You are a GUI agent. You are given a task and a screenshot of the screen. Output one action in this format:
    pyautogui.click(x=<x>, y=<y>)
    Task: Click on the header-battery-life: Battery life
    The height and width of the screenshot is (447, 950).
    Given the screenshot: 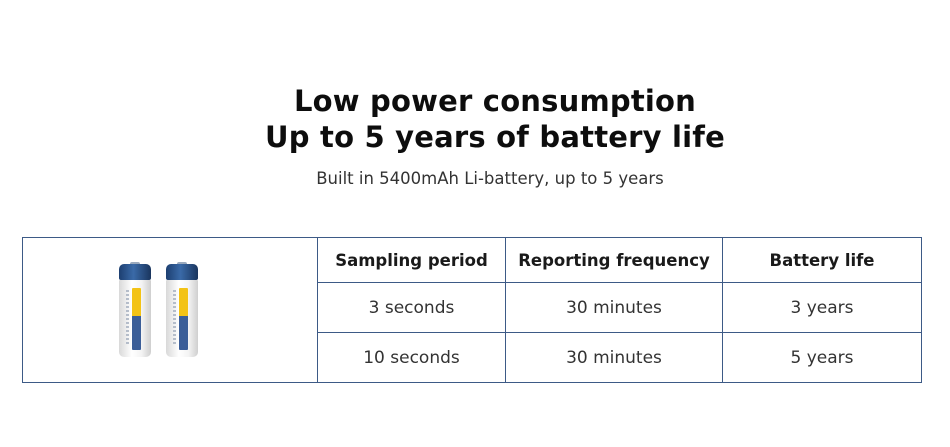 What is the action you would take?
    pyautogui.click(x=822, y=260)
    